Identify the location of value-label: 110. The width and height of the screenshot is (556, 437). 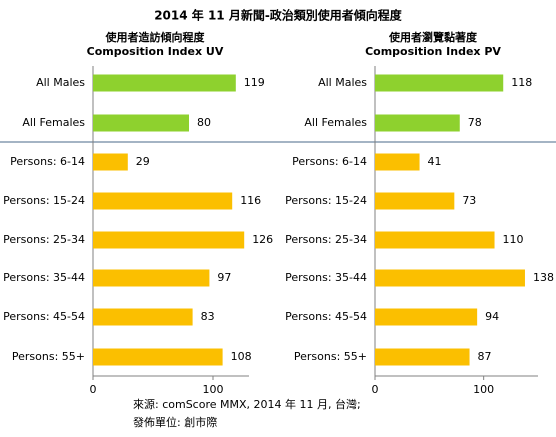
(513, 239).